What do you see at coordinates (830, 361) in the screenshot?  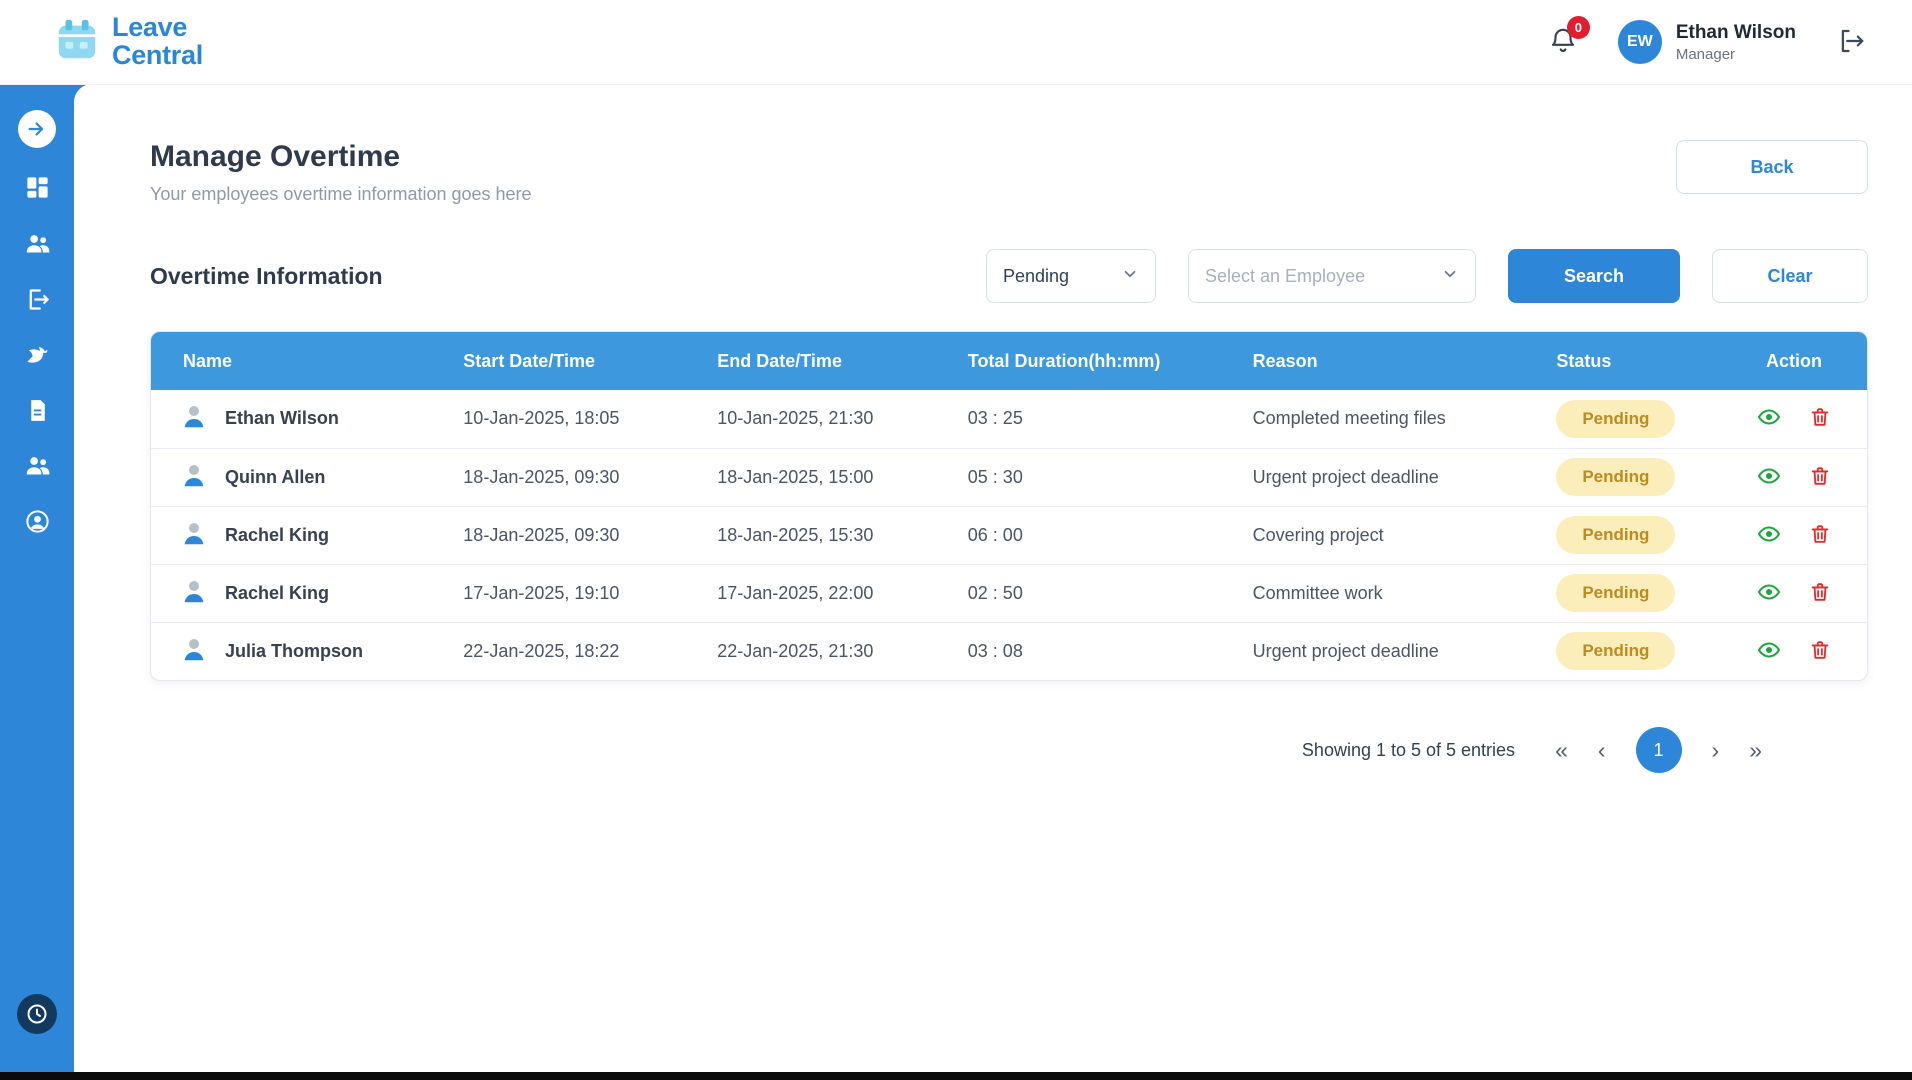 I see `column-header-end-date-time: End Date/Time` at bounding box center [830, 361].